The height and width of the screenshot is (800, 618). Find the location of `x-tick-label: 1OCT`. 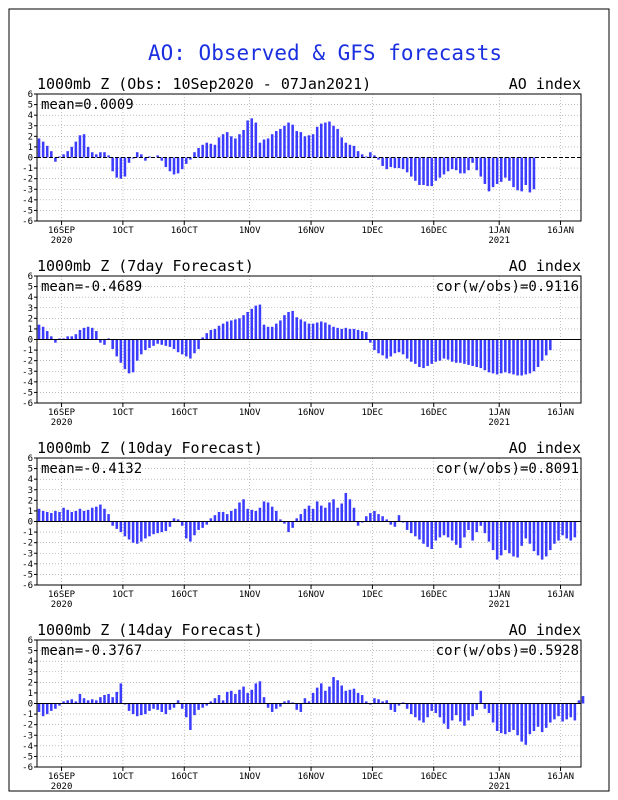

x-tick-label: 1OCT is located at coordinates (123, 231).